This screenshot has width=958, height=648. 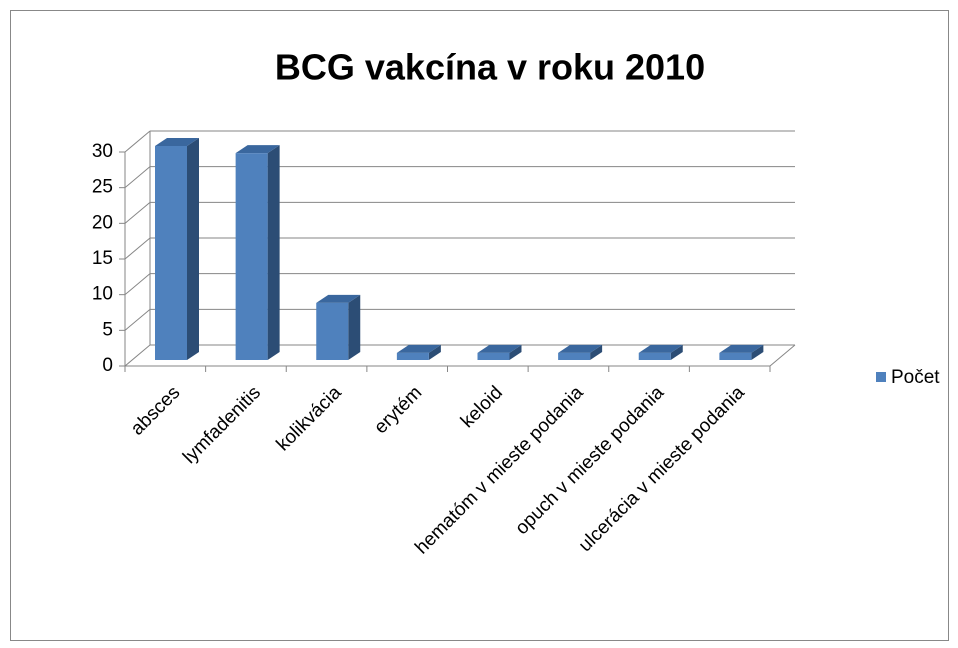 I want to click on y-tick-label: 25, so click(x=102, y=187).